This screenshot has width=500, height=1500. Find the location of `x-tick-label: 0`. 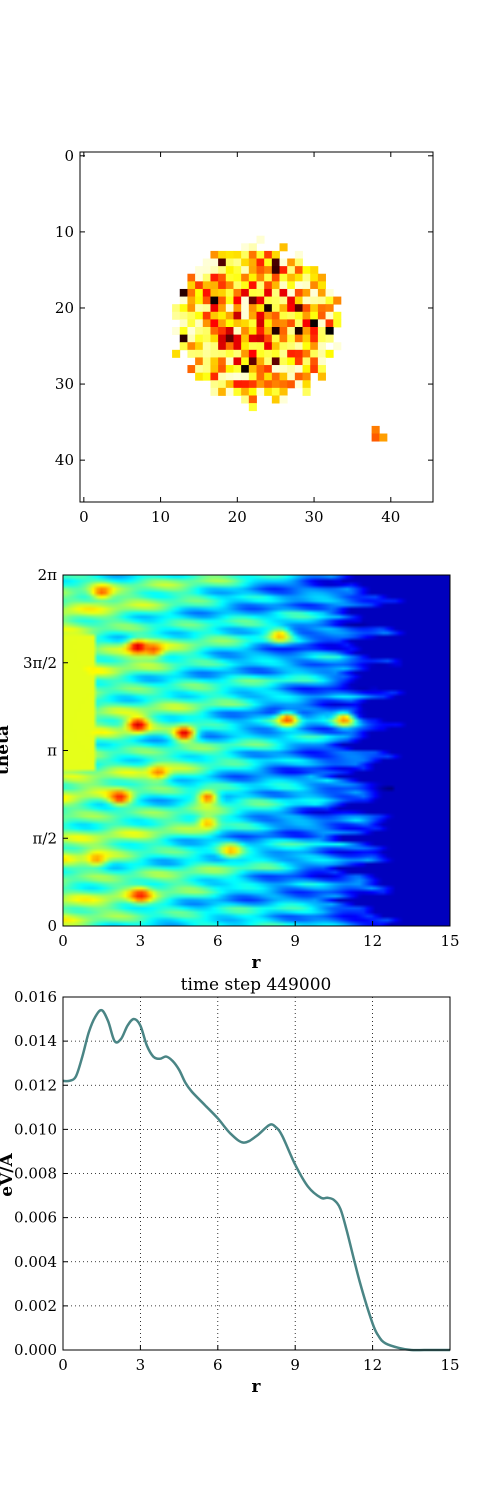

x-tick-label: 0 is located at coordinates (63, 941).